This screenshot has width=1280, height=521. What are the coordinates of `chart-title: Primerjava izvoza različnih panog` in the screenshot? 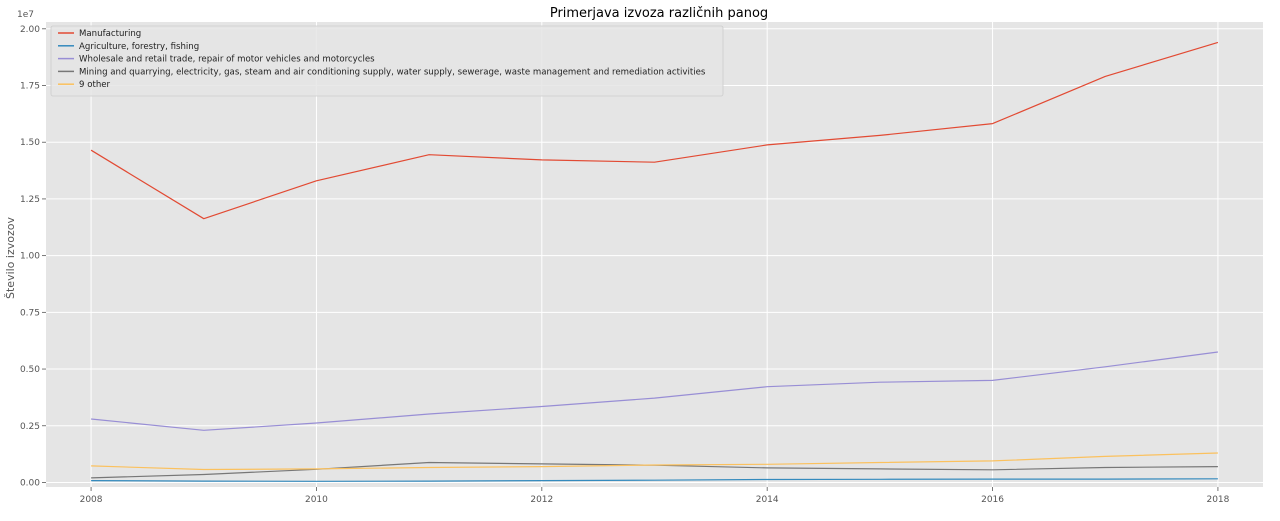 It's located at (659, 13).